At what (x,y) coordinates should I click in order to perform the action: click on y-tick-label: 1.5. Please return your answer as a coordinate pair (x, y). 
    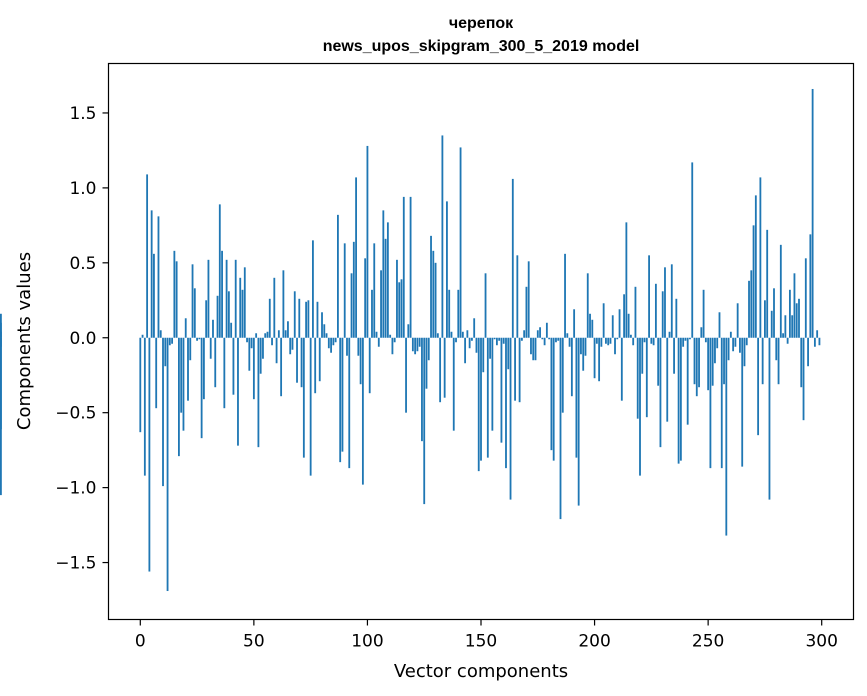
    Looking at the image, I should click on (82, 114).